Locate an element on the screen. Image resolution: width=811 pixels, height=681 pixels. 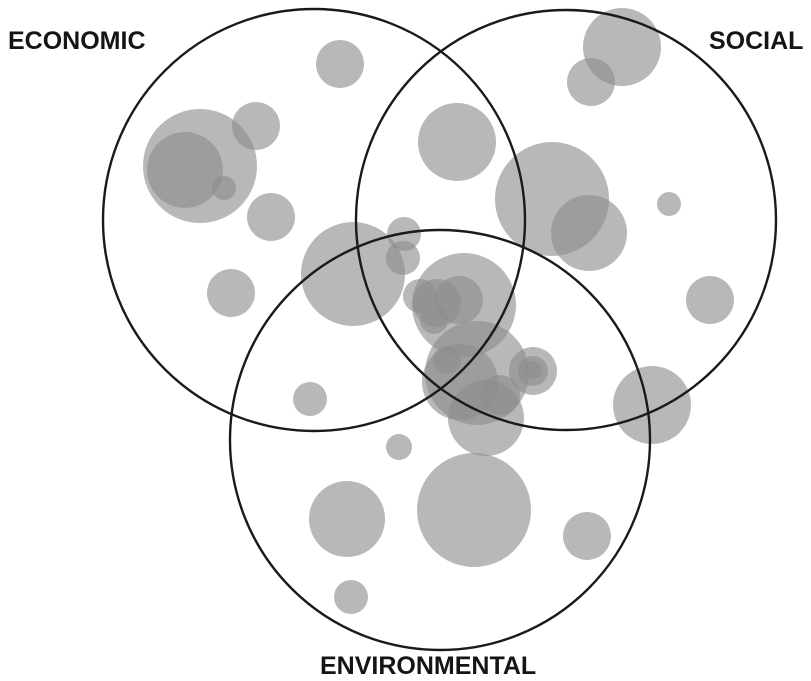
economic-label: ECONOMIC is located at coordinates (77, 41).